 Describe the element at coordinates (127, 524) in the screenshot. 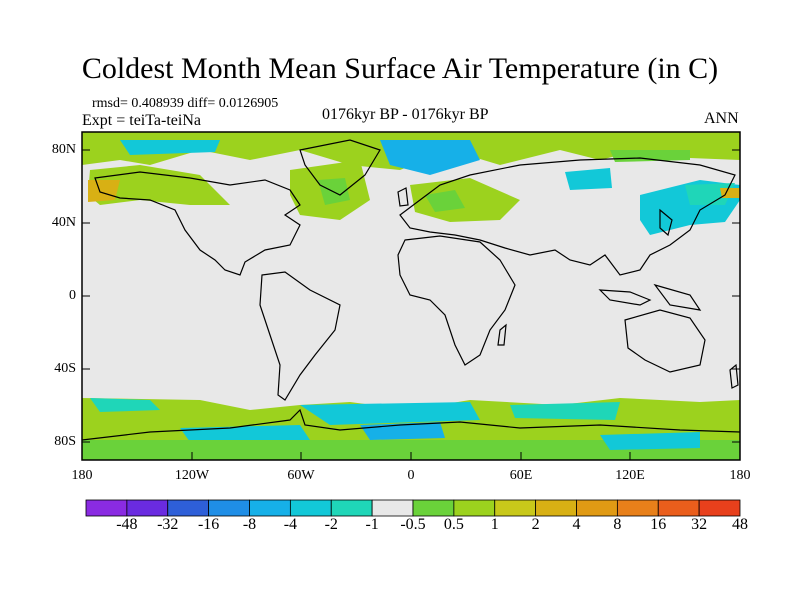

I see `colorbar-label: -48` at that location.